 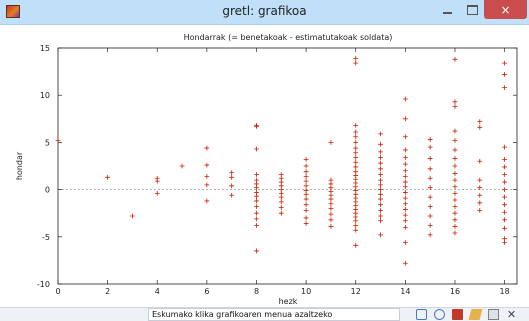 I want to click on edit-icon, so click(x=475, y=314).